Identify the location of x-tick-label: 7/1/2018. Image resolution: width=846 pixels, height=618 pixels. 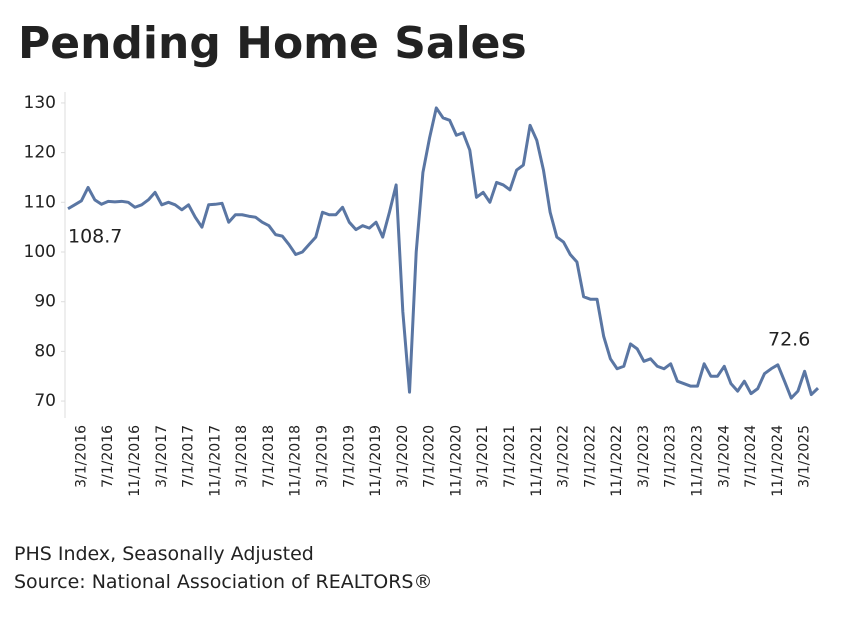
(269, 456).